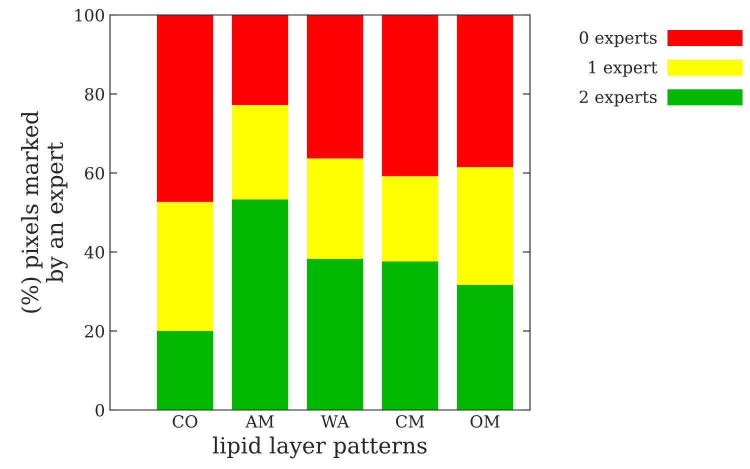 The width and height of the screenshot is (750, 469). Describe the element at coordinates (94, 252) in the screenshot. I see `y-tick-label: 40` at that location.